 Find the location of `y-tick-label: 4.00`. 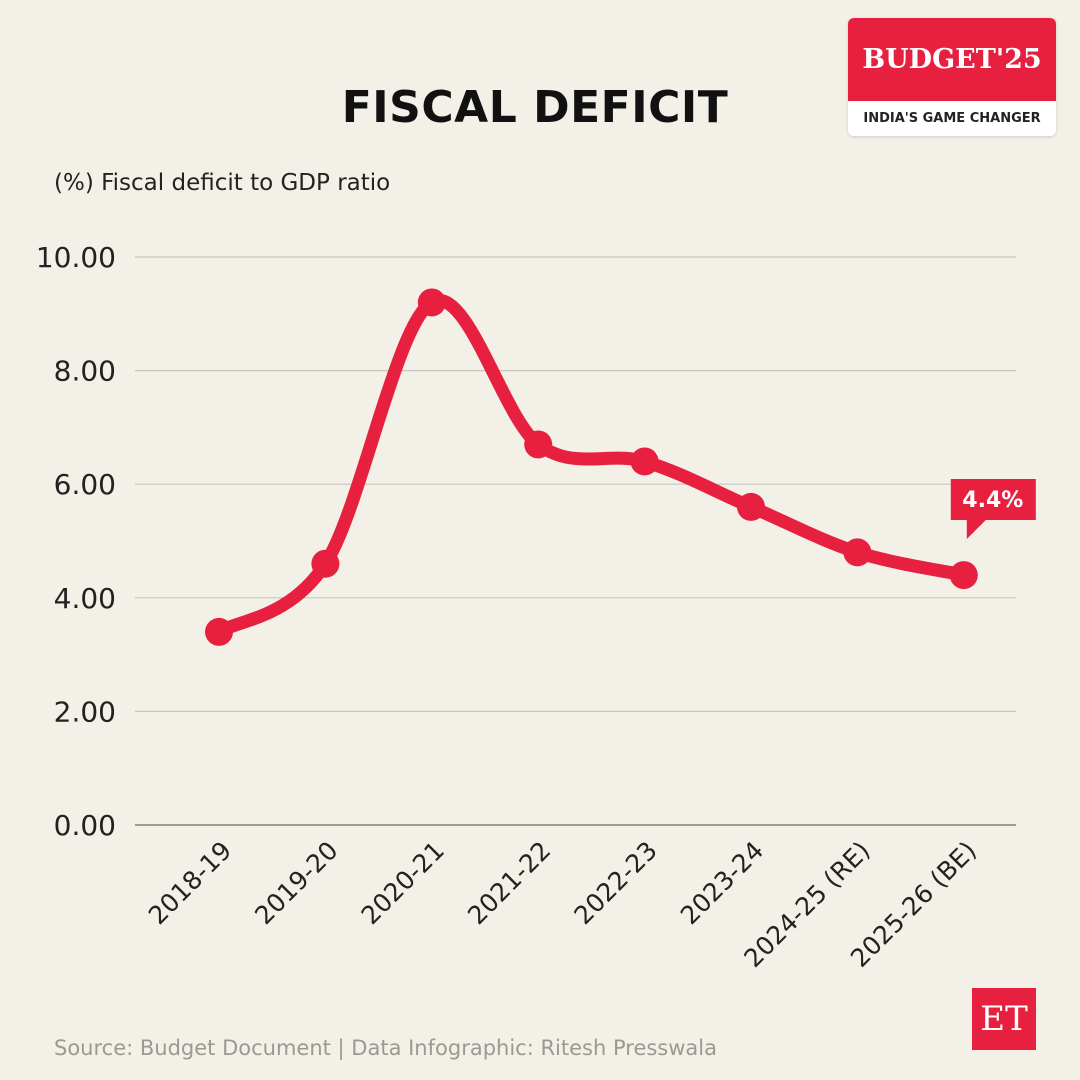

y-tick-label: 4.00 is located at coordinates (85, 598).